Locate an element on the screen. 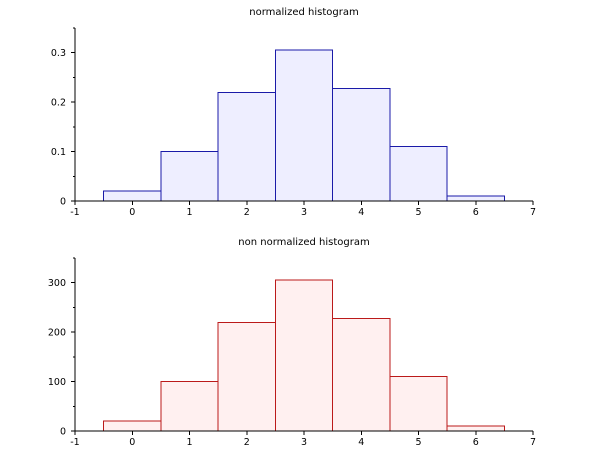 This screenshot has height=460, width=610. y-tick-label: 0.1 is located at coordinates (58, 152).